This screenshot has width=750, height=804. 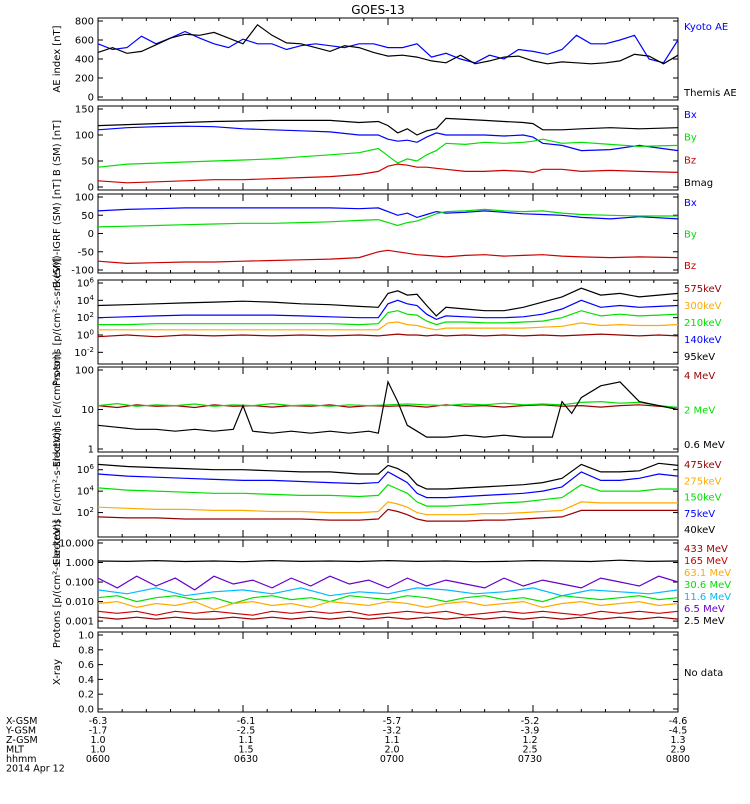 I want to click on orbit-row-label: hhmm, so click(x=21, y=759).